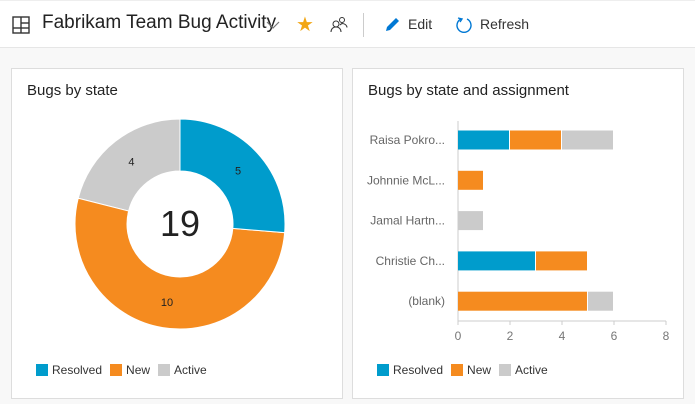 Image resolution: width=695 pixels, height=404 pixels. Describe the element at coordinates (21, 25) in the screenshot. I see `dashboard-icon` at that location.